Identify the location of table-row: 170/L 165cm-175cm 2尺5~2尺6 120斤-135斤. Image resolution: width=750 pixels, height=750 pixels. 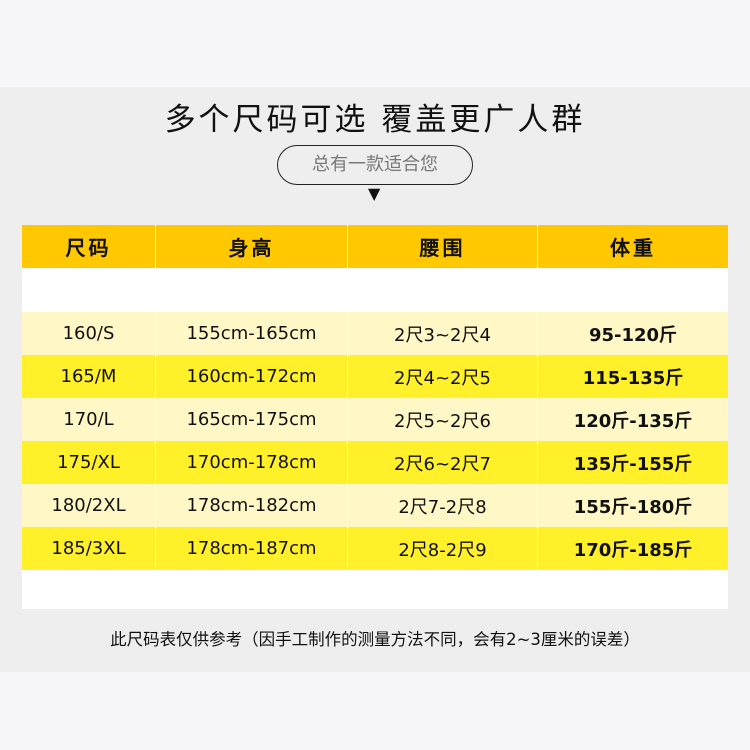
(375, 419).